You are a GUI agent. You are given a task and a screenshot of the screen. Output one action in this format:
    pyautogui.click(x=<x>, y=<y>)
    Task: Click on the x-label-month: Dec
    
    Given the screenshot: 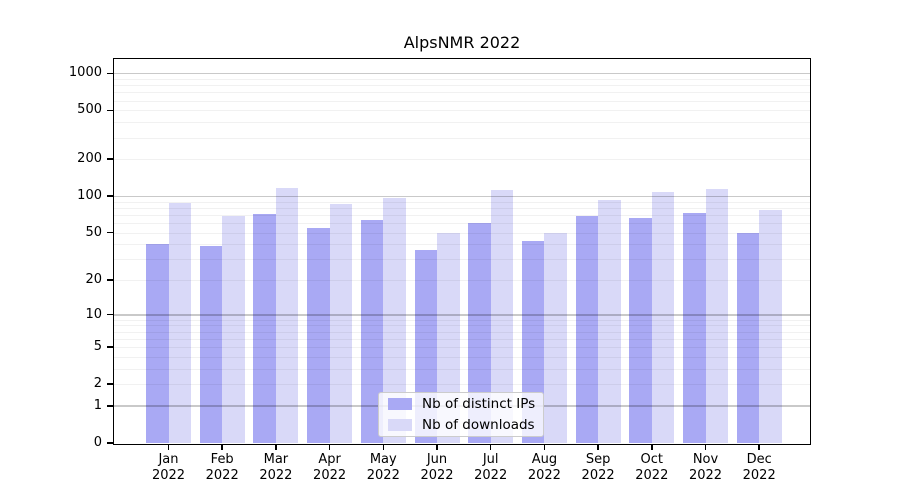 What is the action you would take?
    pyautogui.click(x=759, y=459)
    